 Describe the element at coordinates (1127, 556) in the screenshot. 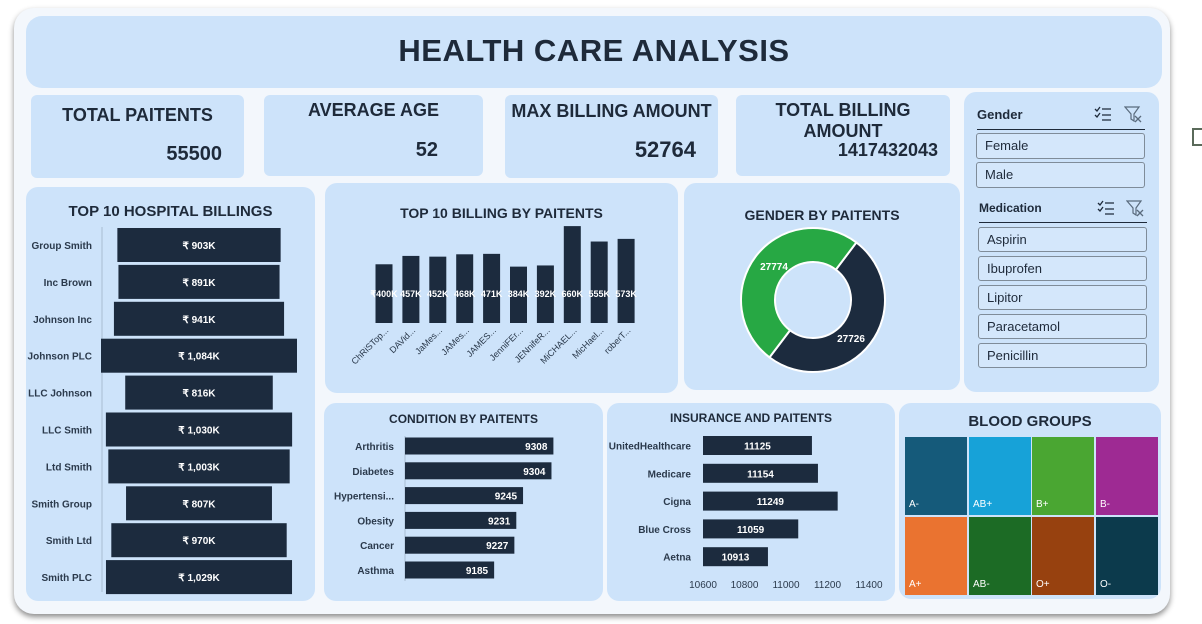

I see `blood-group-tile: O-` at that location.